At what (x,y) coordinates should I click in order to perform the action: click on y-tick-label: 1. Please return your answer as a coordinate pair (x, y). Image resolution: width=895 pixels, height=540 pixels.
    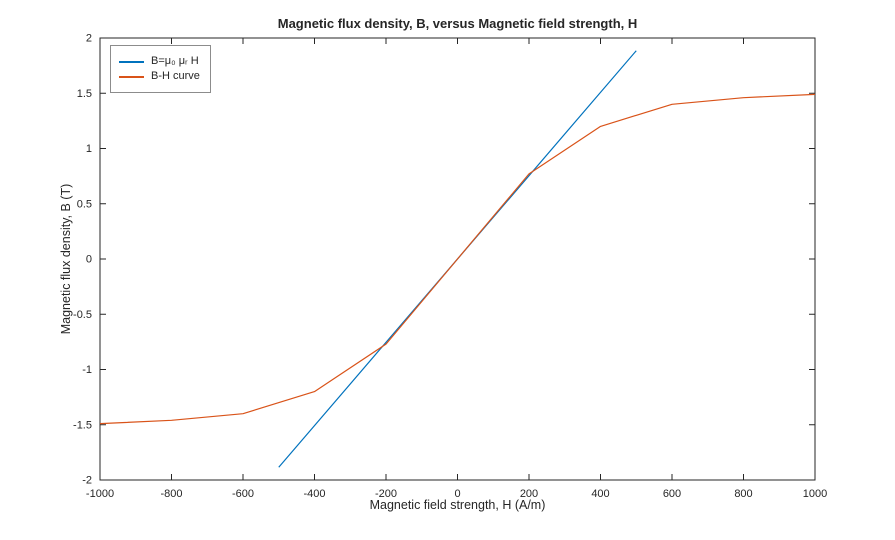
    Looking at the image, I should click on (89, 149).